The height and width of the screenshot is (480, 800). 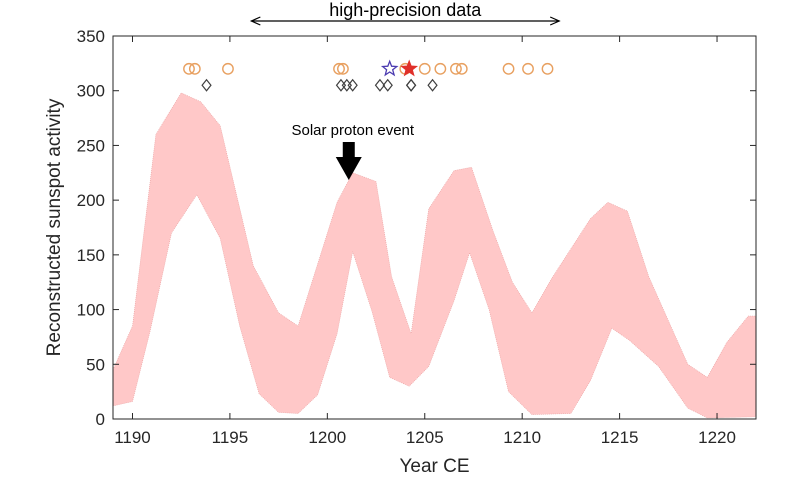 I want to click on x-tick-label: 1190, so click(x=132, y=437).